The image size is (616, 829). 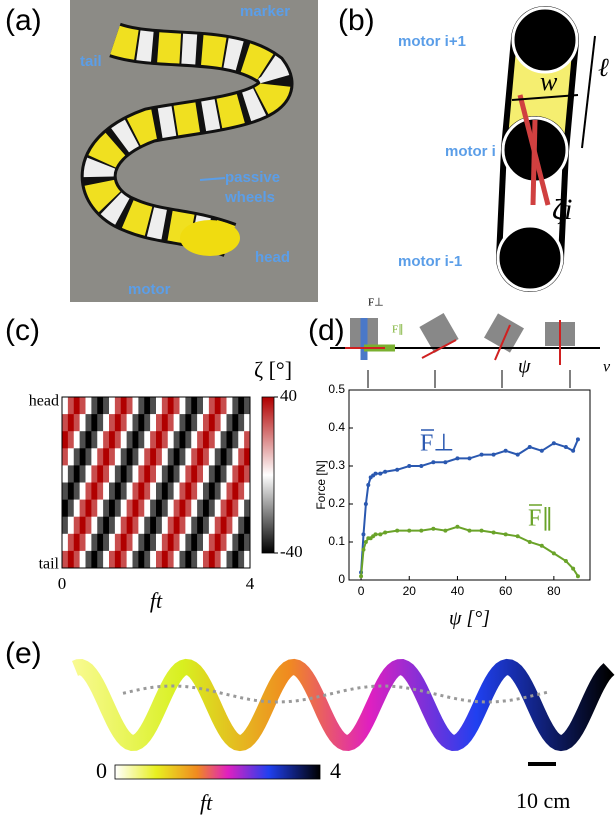 I want to click on colorbar-tick-label: 40, so click(x=288, y=395).